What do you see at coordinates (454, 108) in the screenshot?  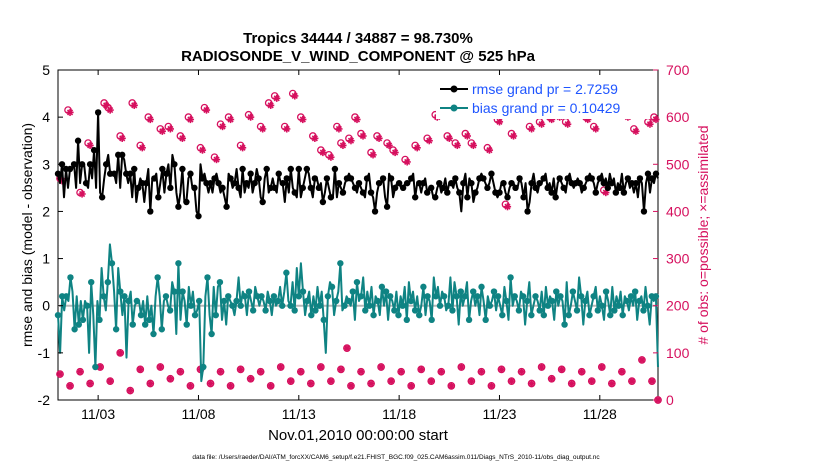 I see `legend-bias-marker` at bounding box center [454, 108].